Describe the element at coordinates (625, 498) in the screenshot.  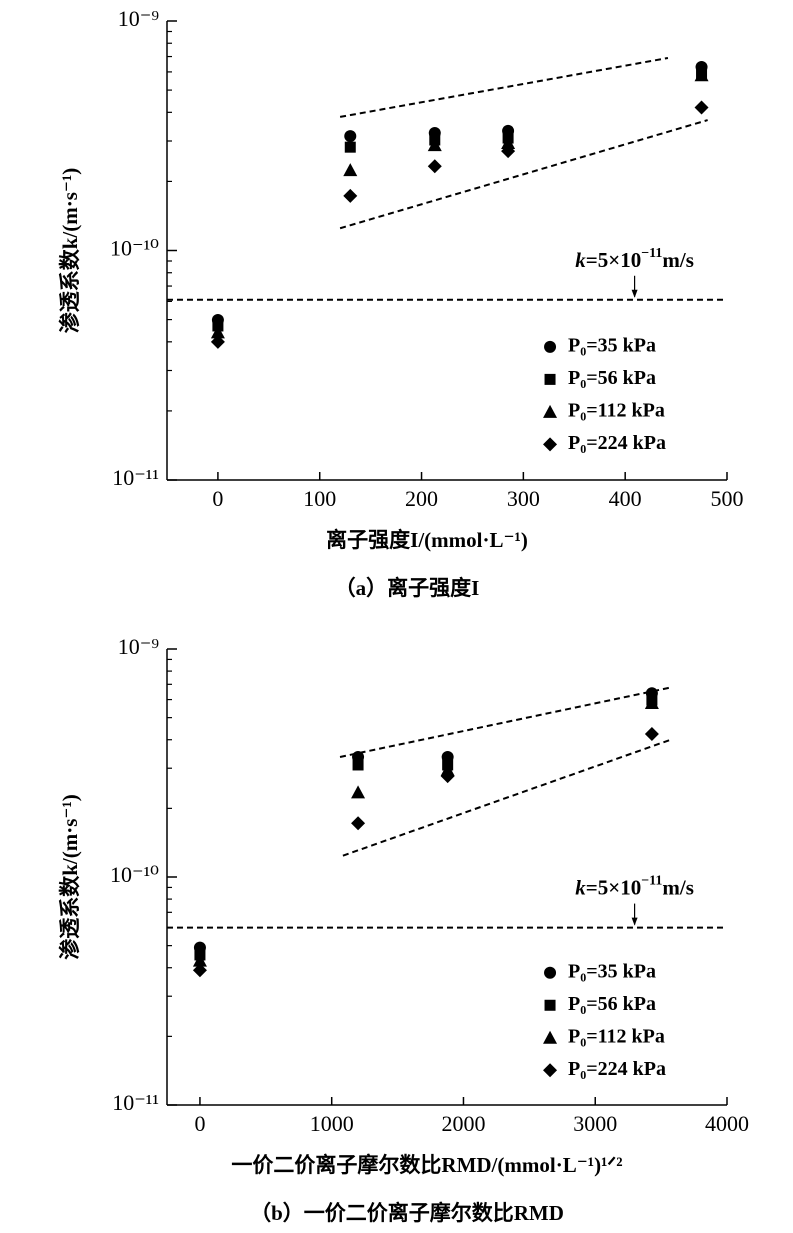
I see `x-tick-label: 400` at that location.